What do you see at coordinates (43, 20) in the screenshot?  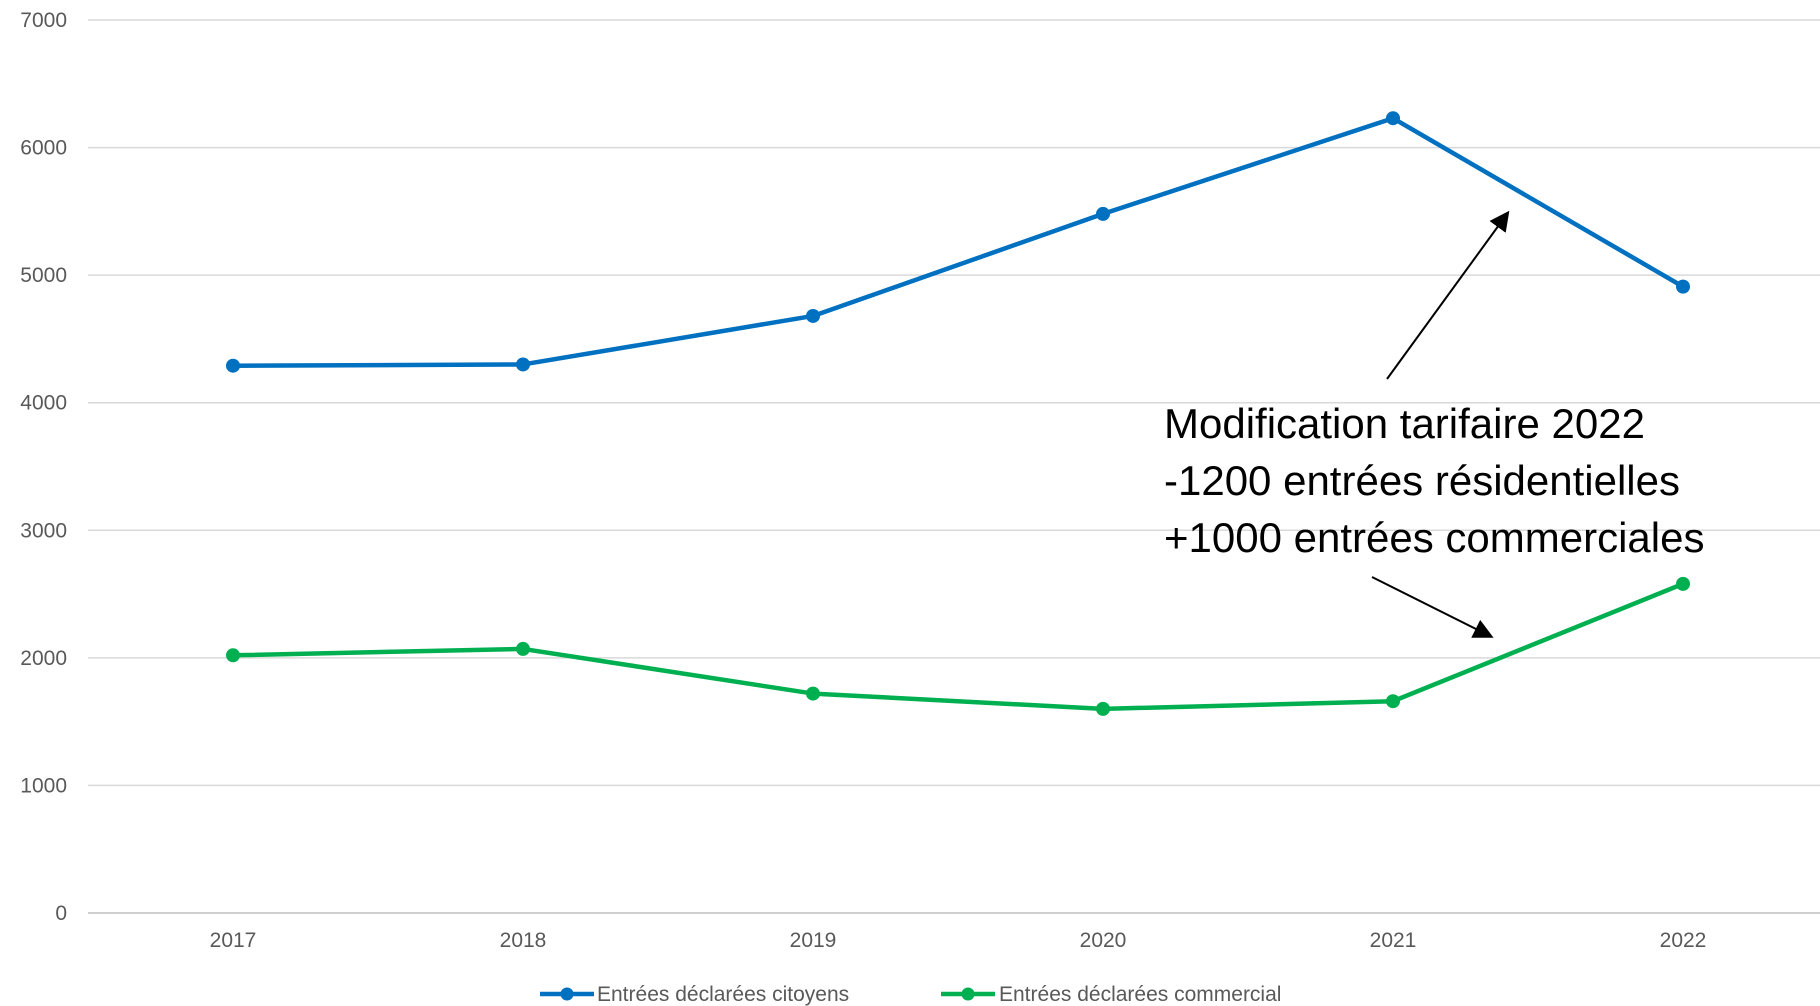 I see `y-tick-label: 7000` at bounding box center [43, 20].